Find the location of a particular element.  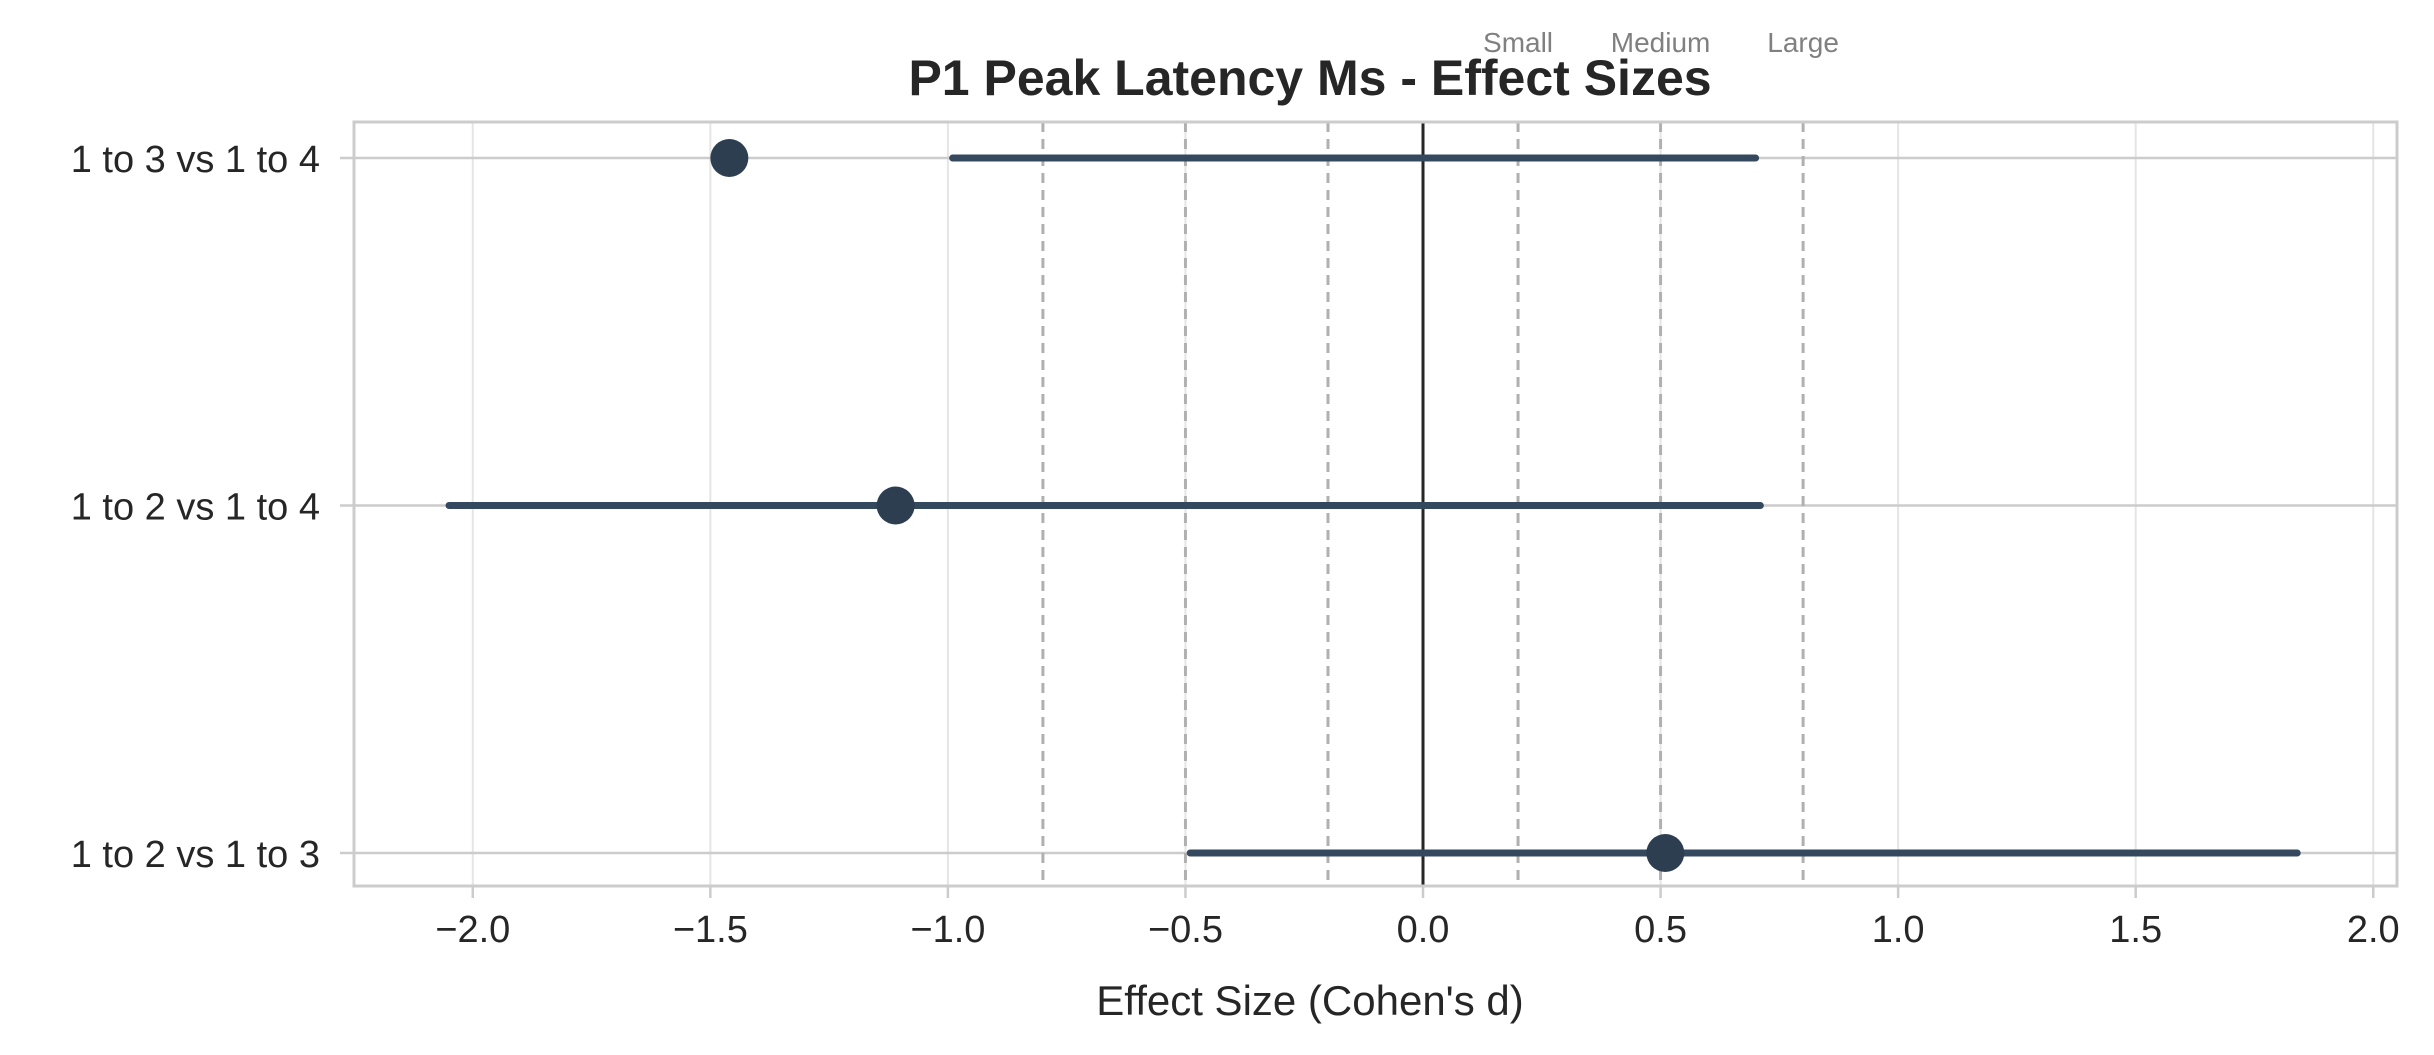

x-tick-label-6: 1.0 is located at coordinates (1898, 930).